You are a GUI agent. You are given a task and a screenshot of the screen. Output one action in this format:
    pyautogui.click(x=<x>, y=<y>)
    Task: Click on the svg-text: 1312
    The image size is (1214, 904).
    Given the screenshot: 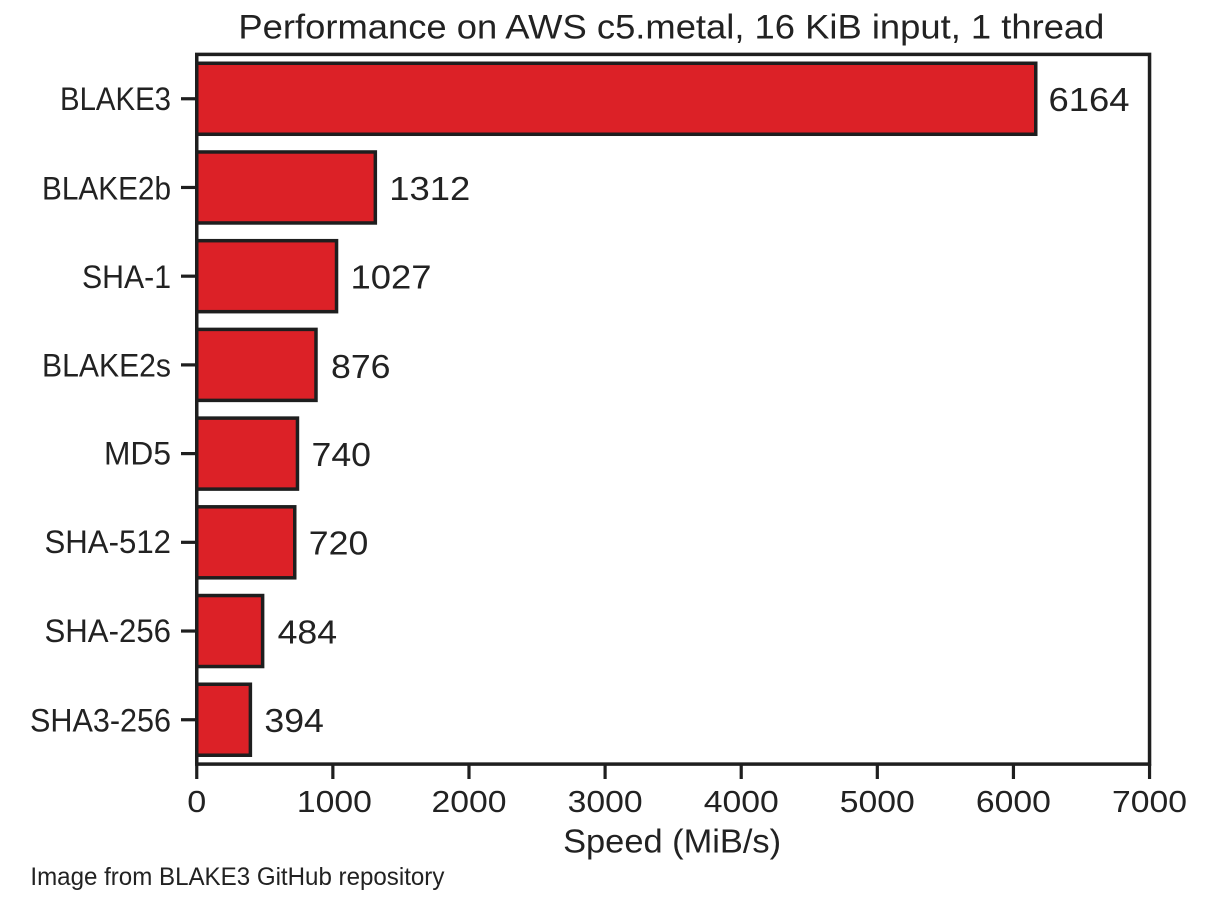 What is the action you would take?
    pyautogui.click(x=429, y=189)
    